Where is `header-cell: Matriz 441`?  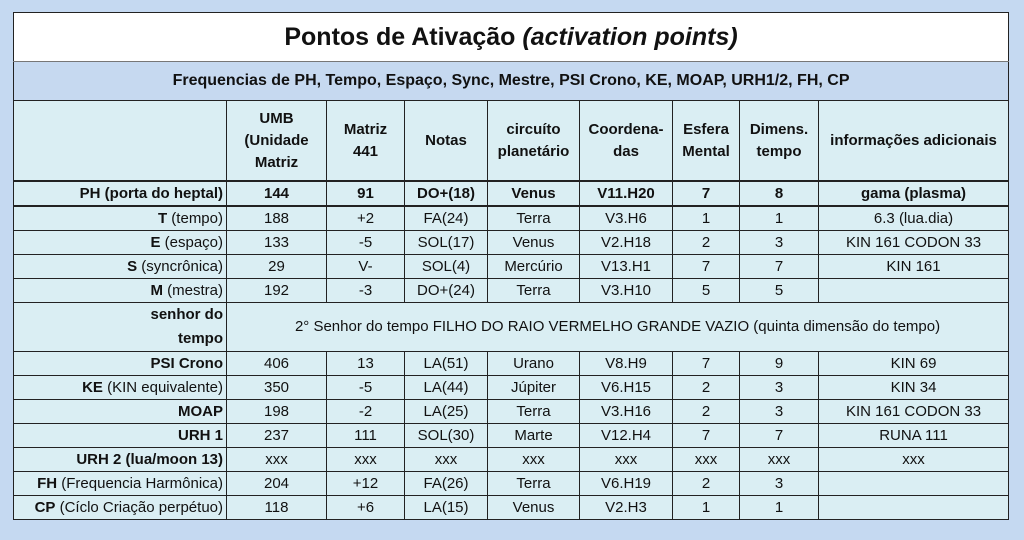 header-cell: Matriz 441 is located at coordinates (365, 141).